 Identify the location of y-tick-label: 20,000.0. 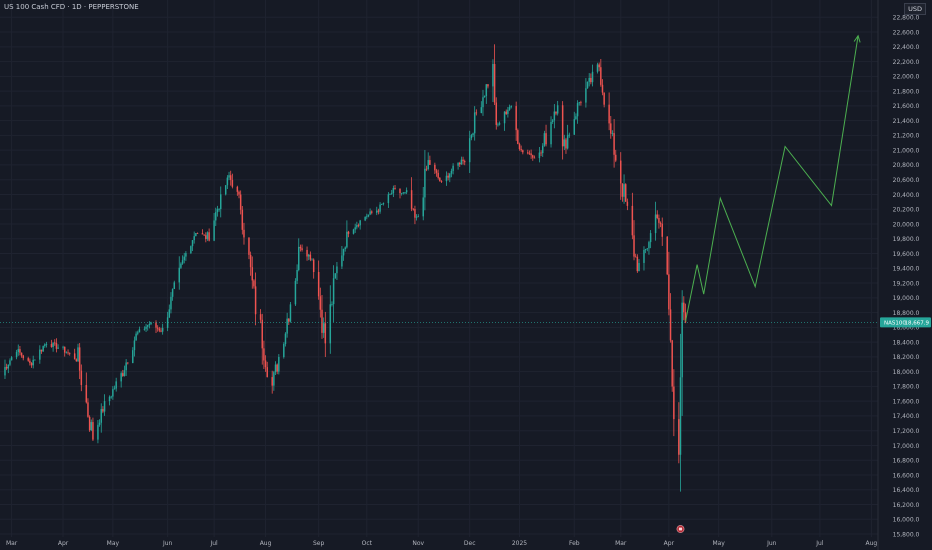
(906, 224).